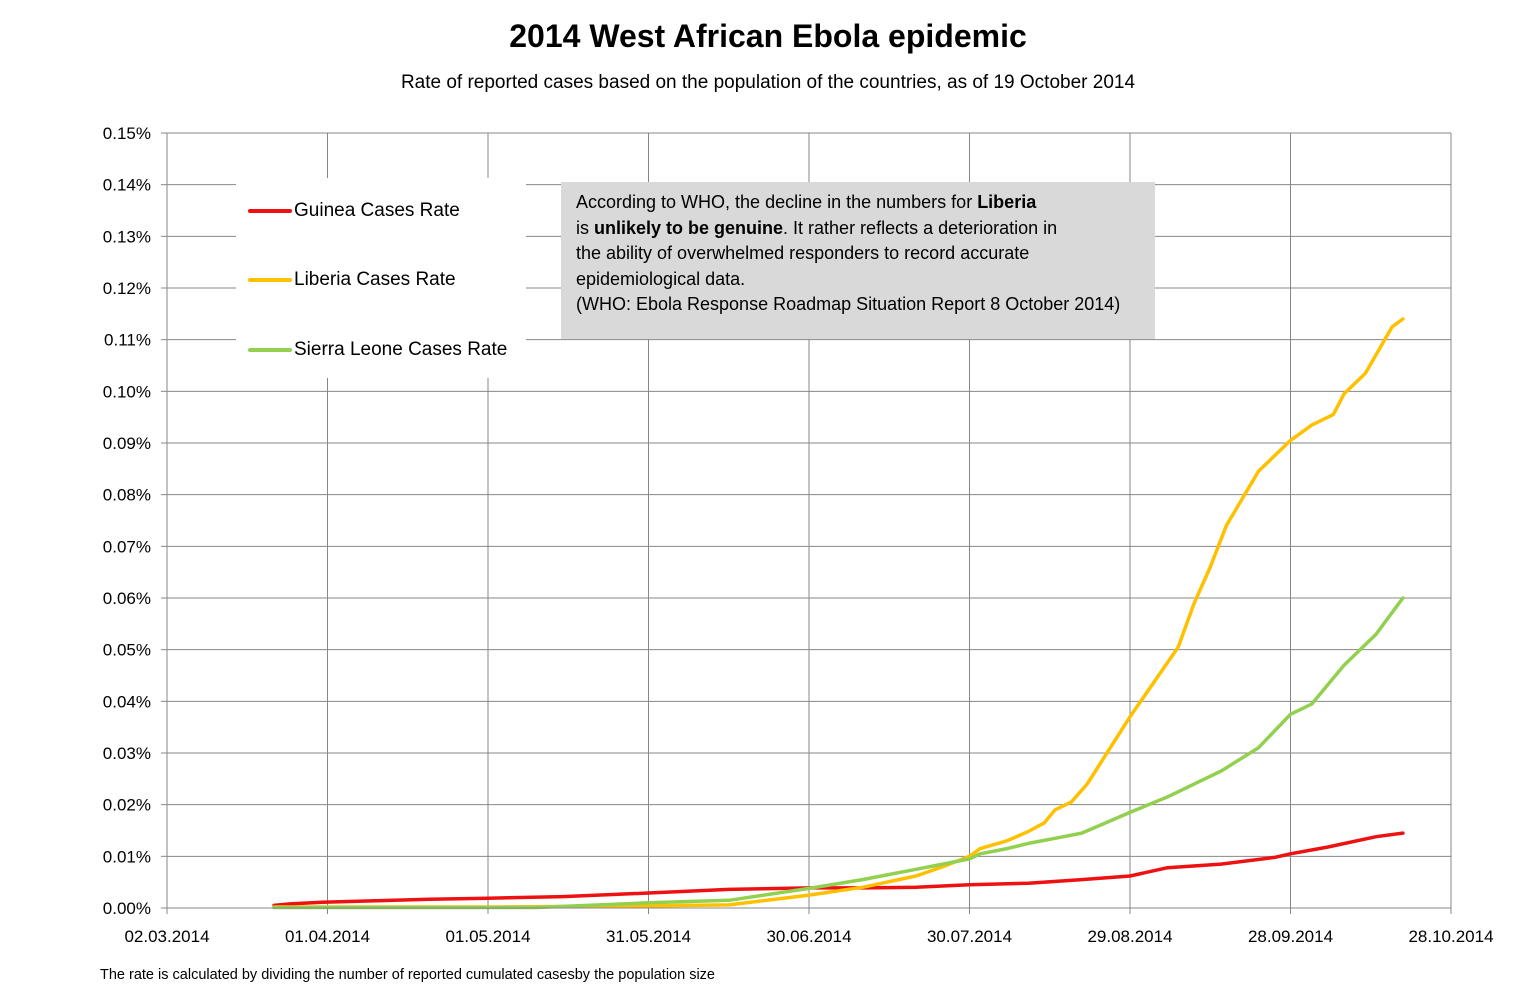 The height and width of the screenshot is (991, 1536). What do you see at coordinates (127, 133) in the screenshot?
I see `y-tick-label: 0.15%` at bounding box center [127, 133].